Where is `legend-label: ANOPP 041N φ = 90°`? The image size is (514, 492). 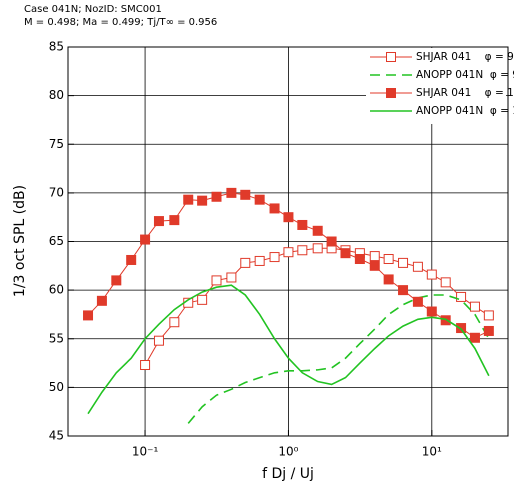
legend-label: ANOPP 041N φ = 90° is located at coordinates (465, 75).